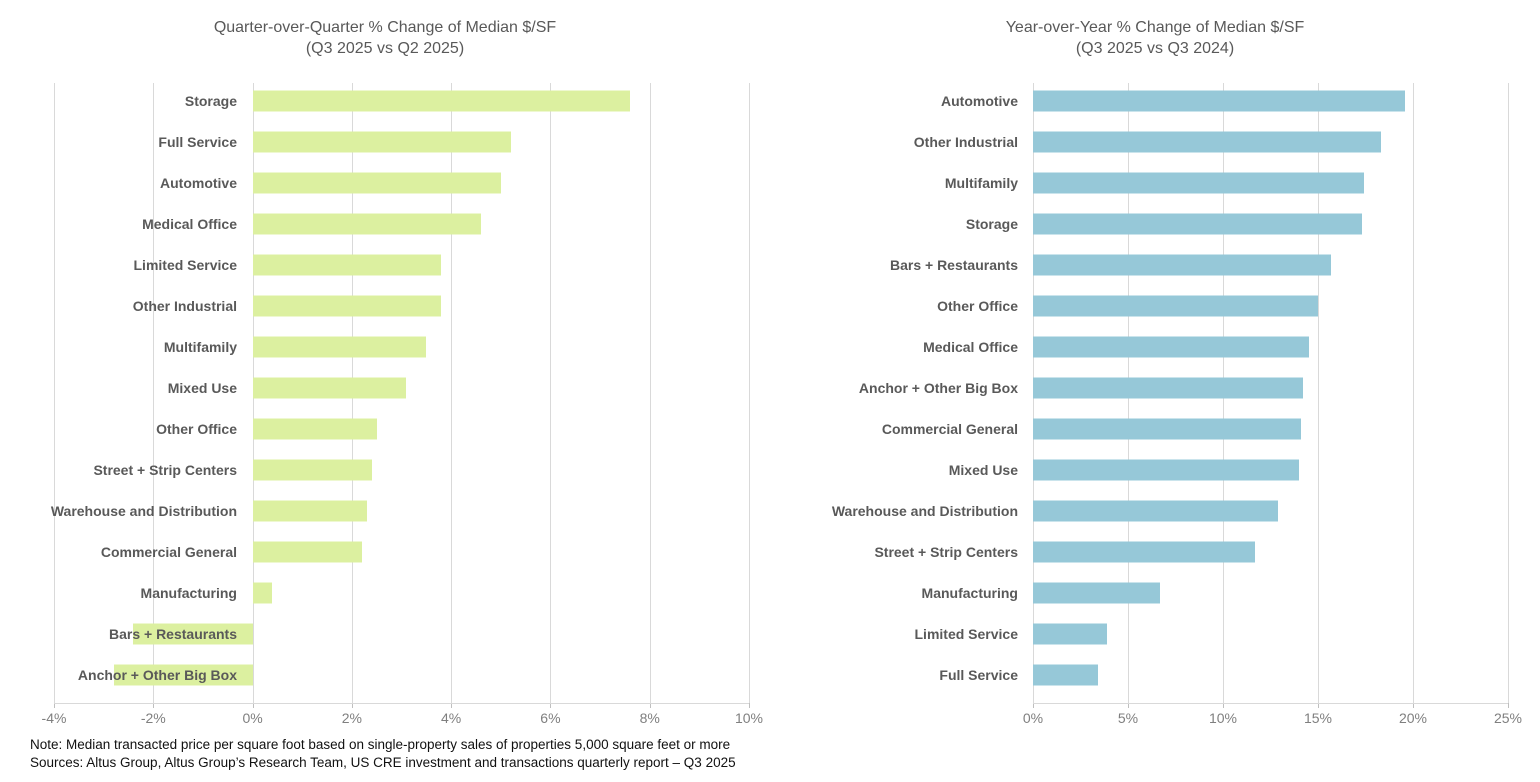 This screenshot has width=1540, height=782. I want to click on x-axis-tick-label: 6%, so click(550, 718).